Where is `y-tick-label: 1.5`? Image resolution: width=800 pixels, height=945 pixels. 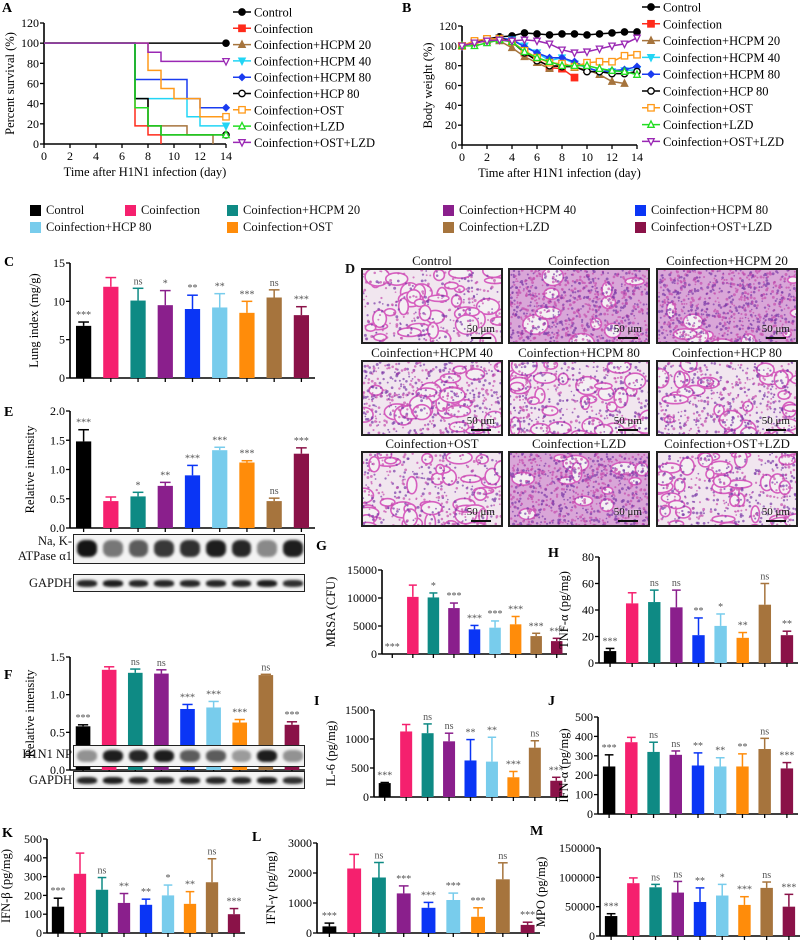 y-tick-label: 1.5 is located at coordinates (57, 657).